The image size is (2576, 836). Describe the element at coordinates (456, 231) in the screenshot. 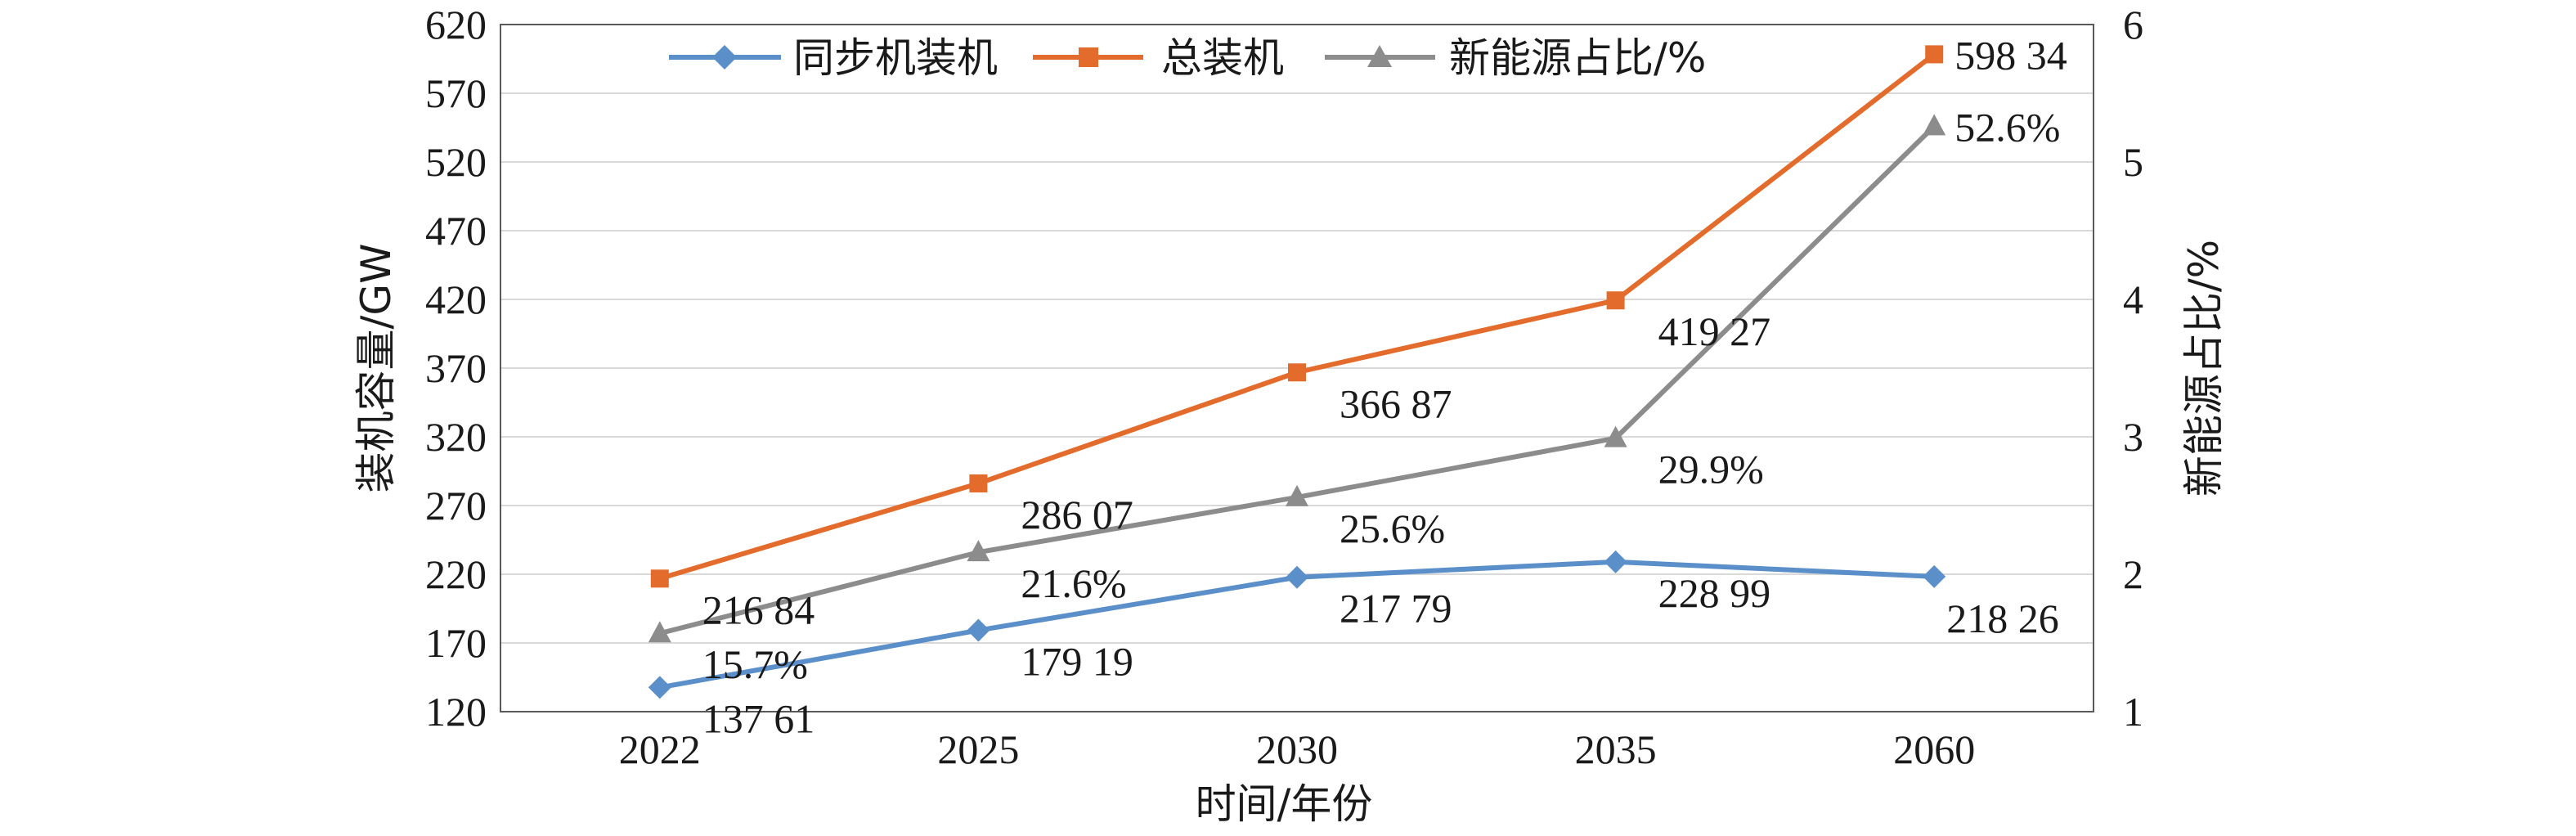

I see `y-tick-label: 470` at that location.